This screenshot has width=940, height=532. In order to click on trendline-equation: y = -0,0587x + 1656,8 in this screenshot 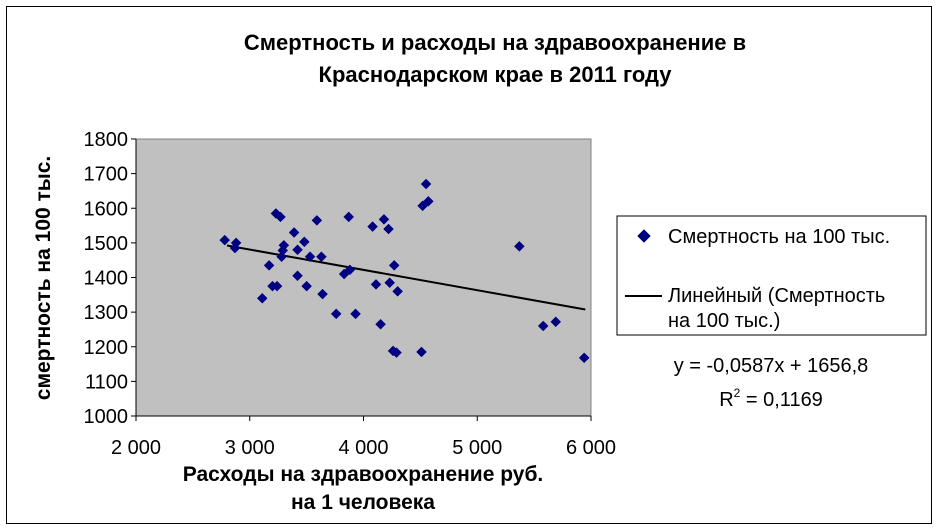, I will do `click(771, 366)`.